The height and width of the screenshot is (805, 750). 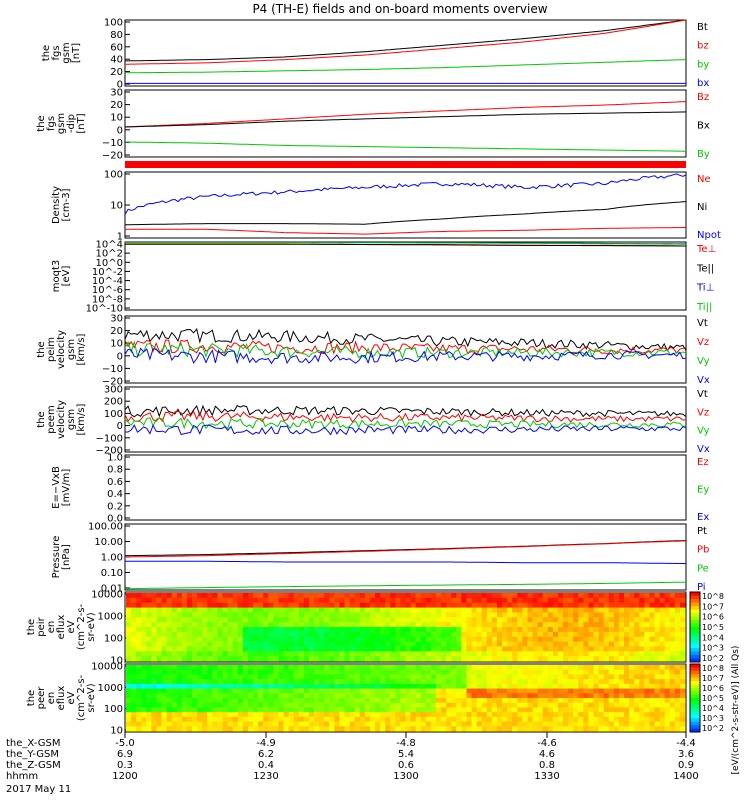 I want to click on y-tick-label: 10, so click(x=116, y=118).